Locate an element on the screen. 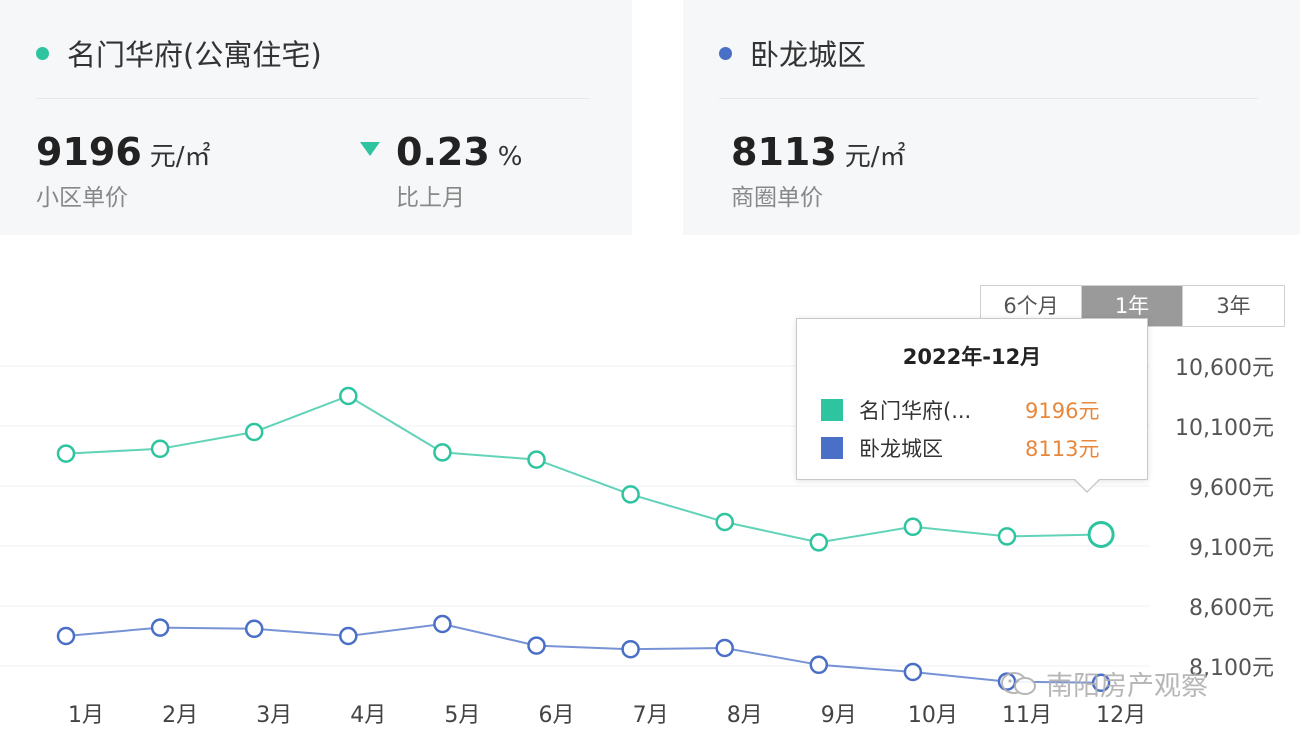 The height and width of the screenshot is (740, 1300). tooltip-swatch-community is located at coordinates (832, 410).